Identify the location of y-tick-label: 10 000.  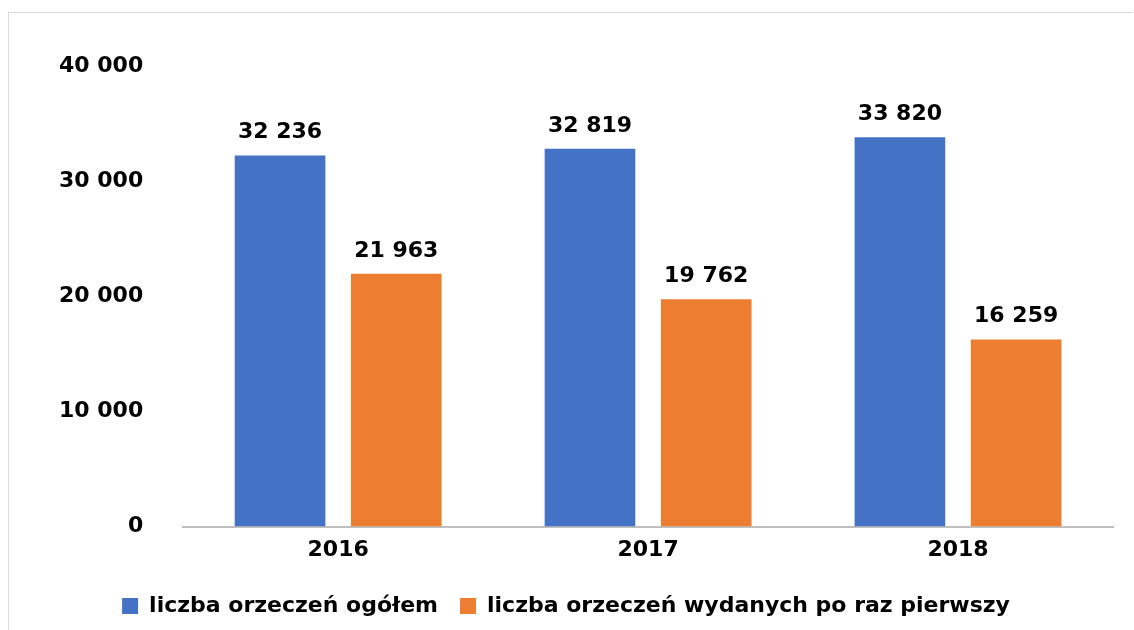
(101, 410).